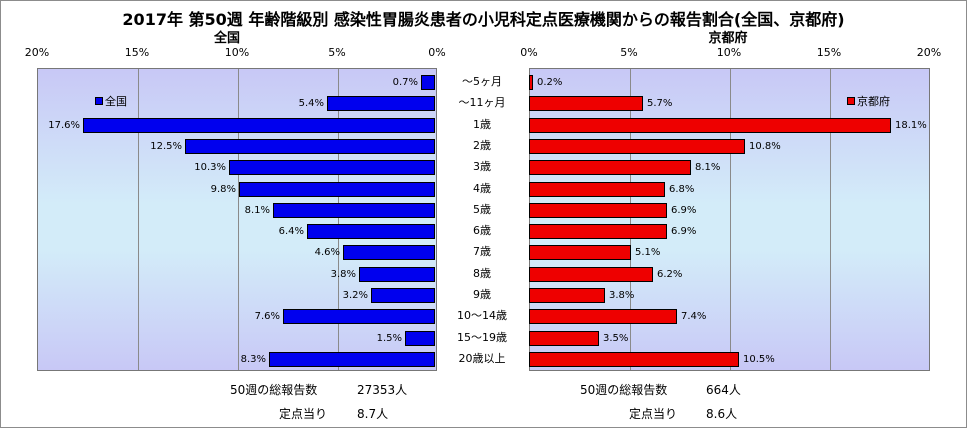 This screenshot has height=428, width=967. I want to click on value-label-national: 1.5%, so click(389, 338).